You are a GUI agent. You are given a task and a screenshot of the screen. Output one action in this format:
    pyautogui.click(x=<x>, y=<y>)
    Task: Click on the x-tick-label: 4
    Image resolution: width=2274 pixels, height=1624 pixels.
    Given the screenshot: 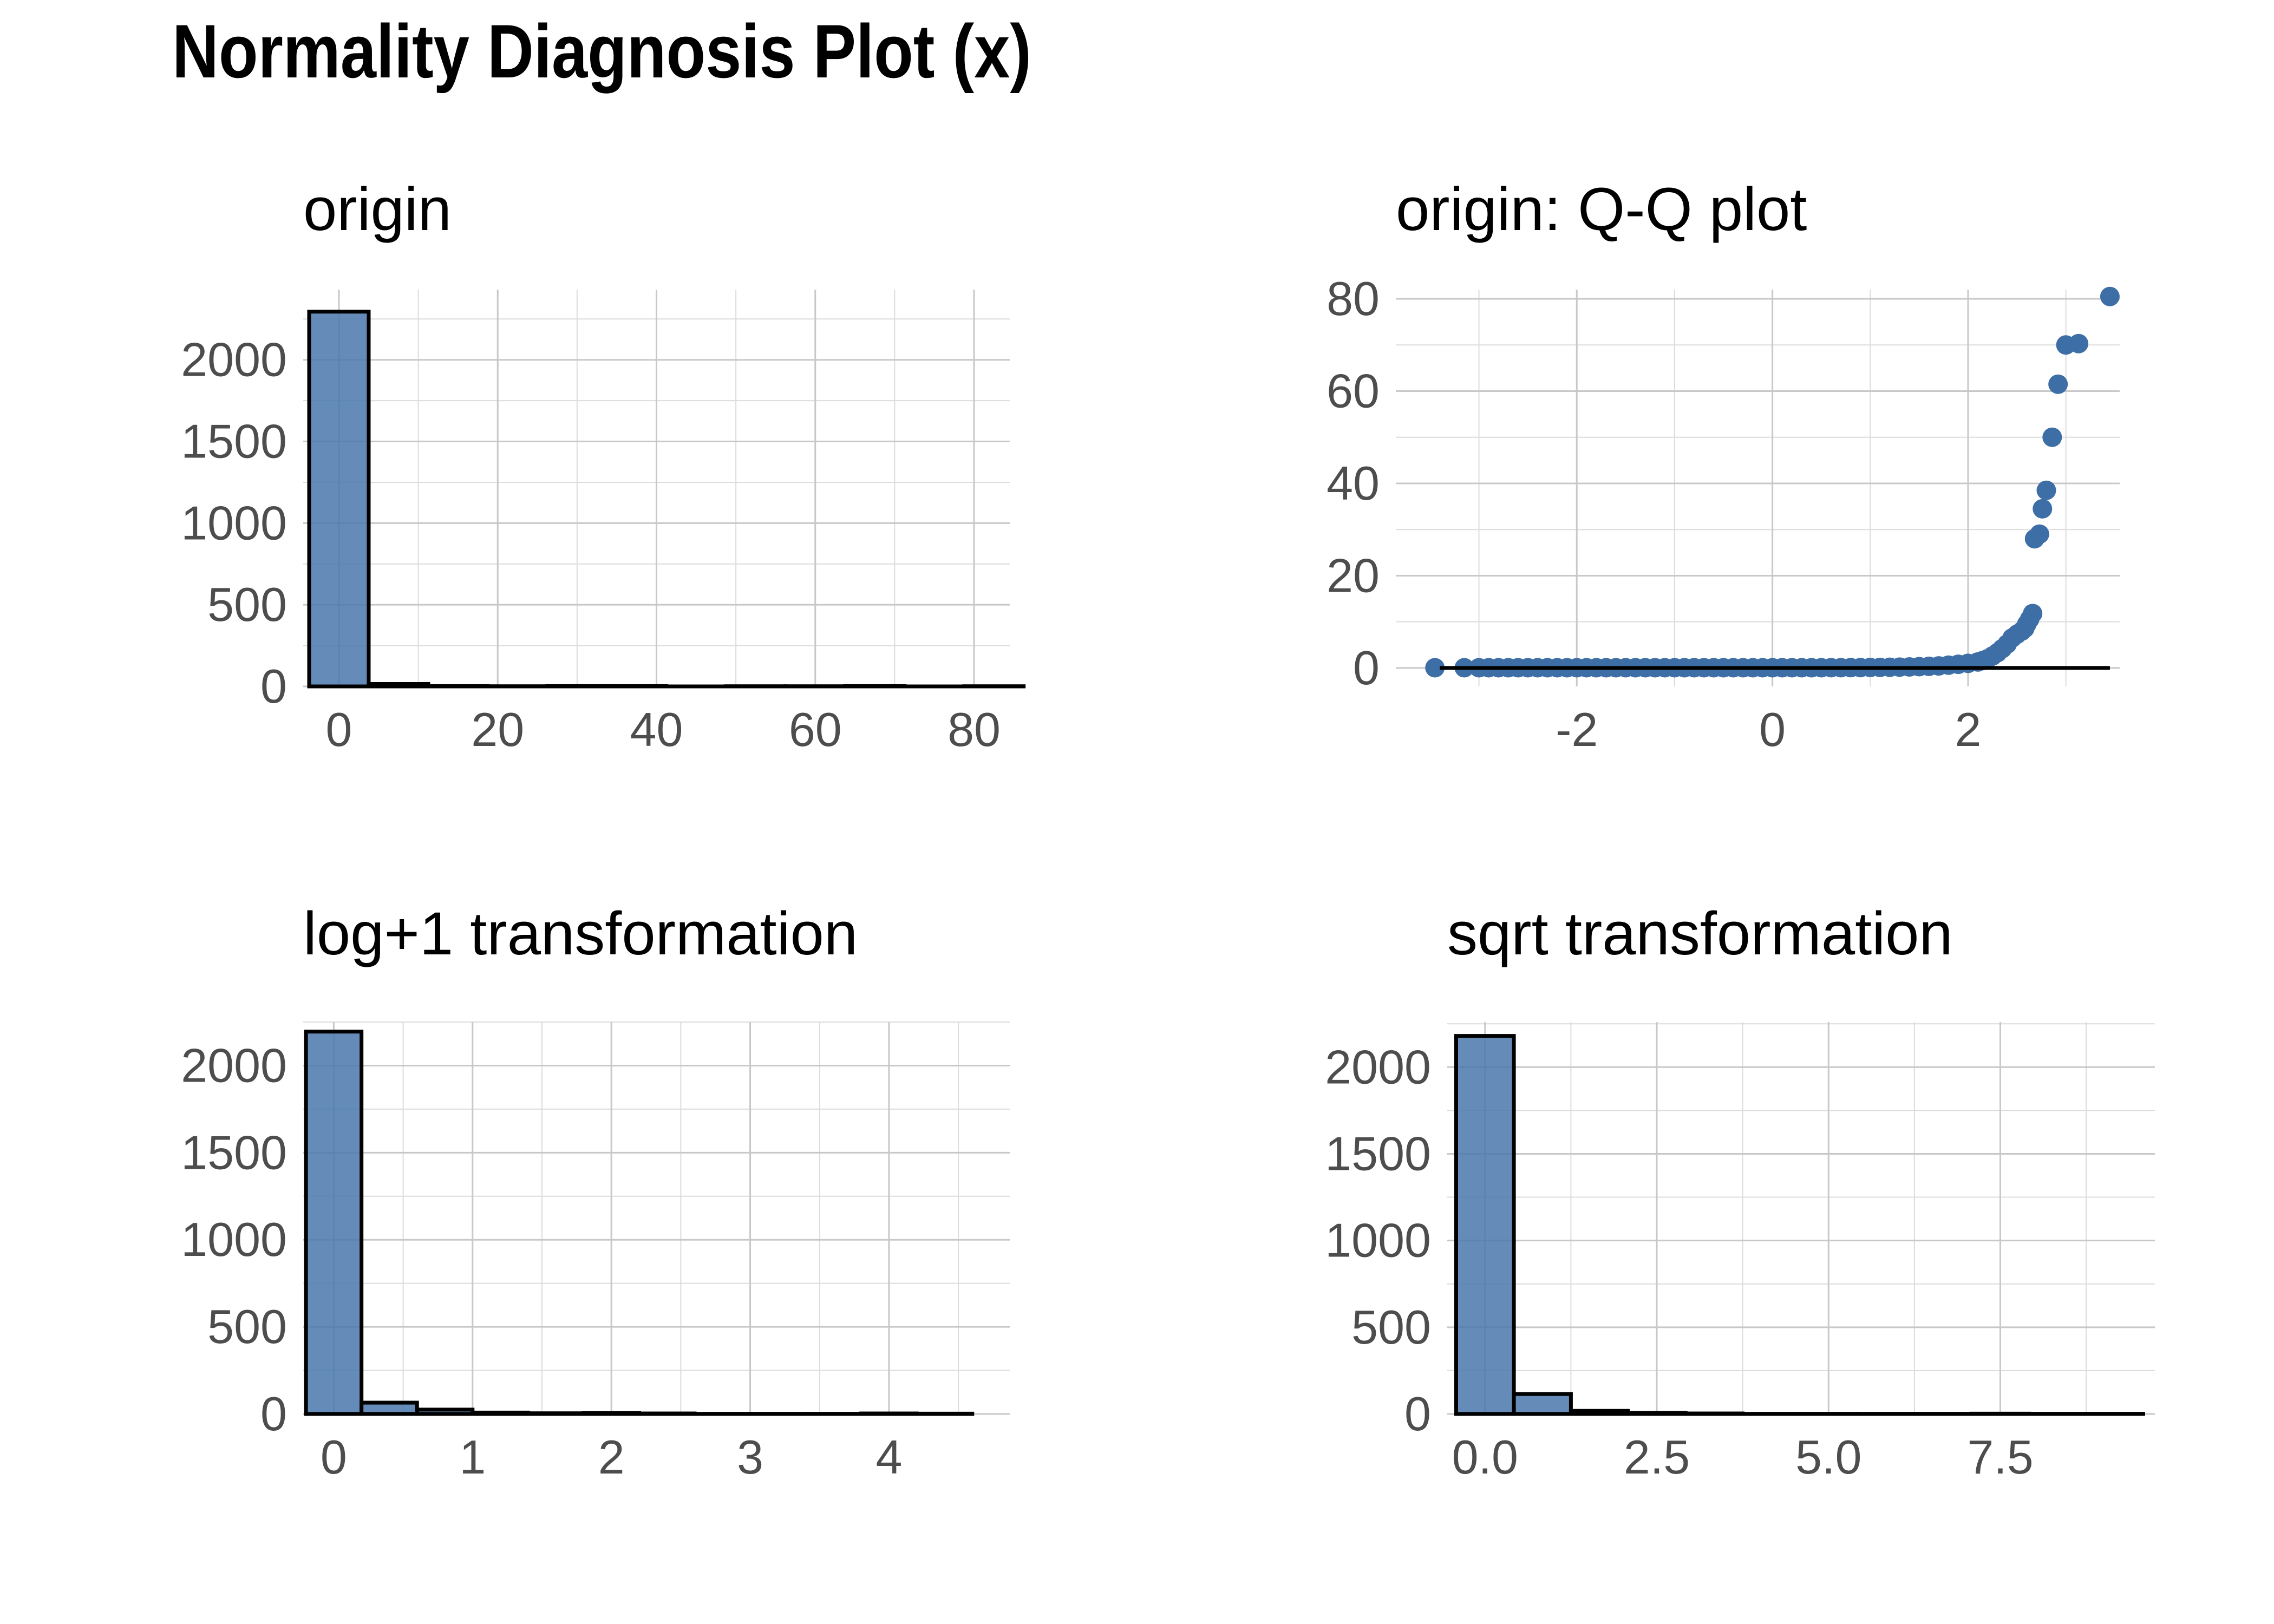 What is the action you would take?
    pyautogui.click(x=889, y=1457)
    